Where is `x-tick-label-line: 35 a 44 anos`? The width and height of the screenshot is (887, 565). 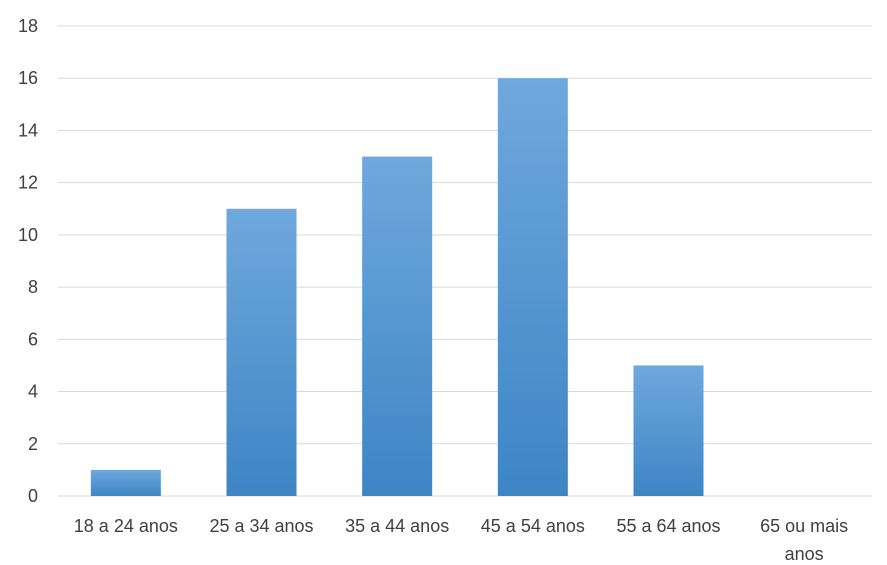 x-tick-label-line: 35 a 44 anos is located at coordinates (397, 526).